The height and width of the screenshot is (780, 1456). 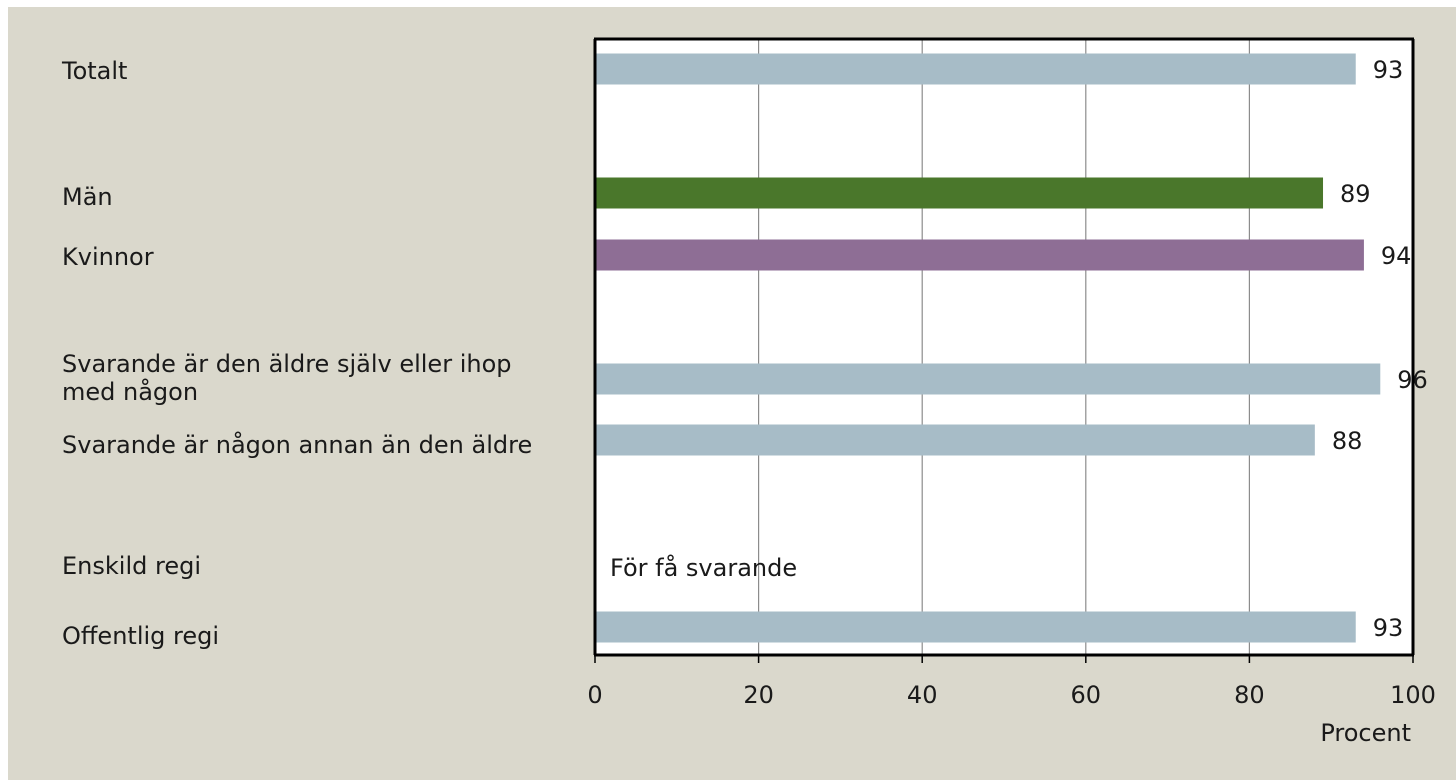 What do you see at coordinates (1347, 441) in the screenshot?
I see `bar-value-label: 88` at bounding box center [1347, 441].